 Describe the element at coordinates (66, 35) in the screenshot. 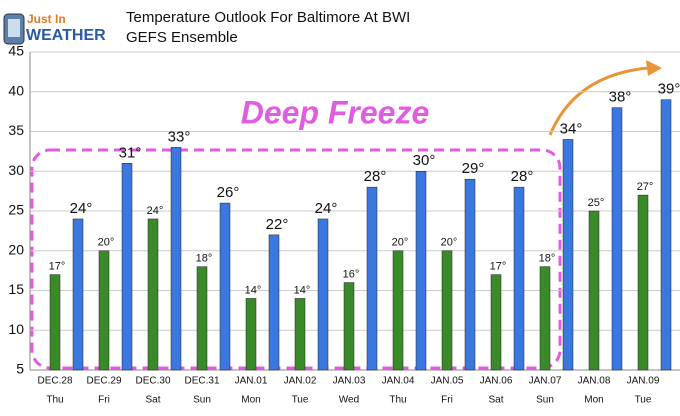

I see `logo-text: WEATHER` at that location.